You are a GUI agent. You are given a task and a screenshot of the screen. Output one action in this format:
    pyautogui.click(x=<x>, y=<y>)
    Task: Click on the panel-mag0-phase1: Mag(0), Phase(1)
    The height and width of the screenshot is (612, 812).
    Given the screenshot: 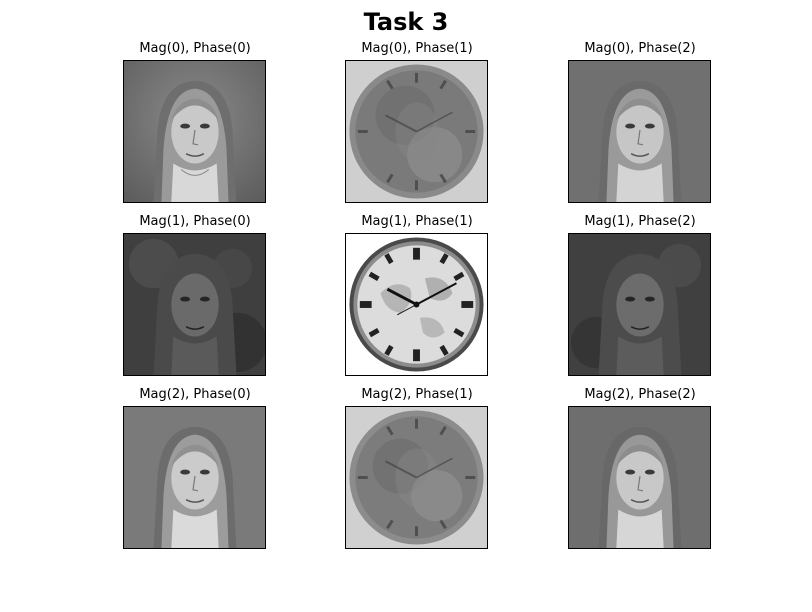 What is the action you would take?
    pyautogui.click(x=417, y=126)
    